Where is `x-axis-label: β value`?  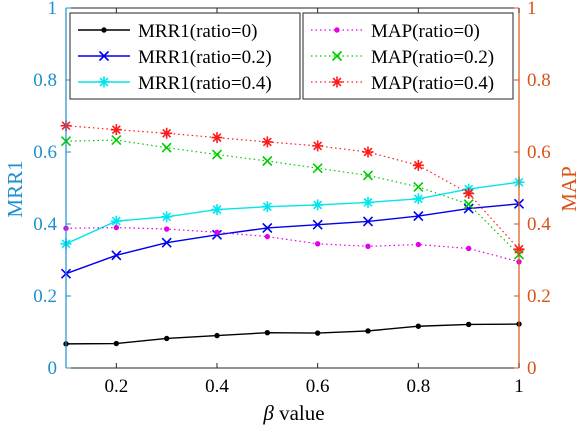
x-axis-label: β value is located at coordinates (293, 413).